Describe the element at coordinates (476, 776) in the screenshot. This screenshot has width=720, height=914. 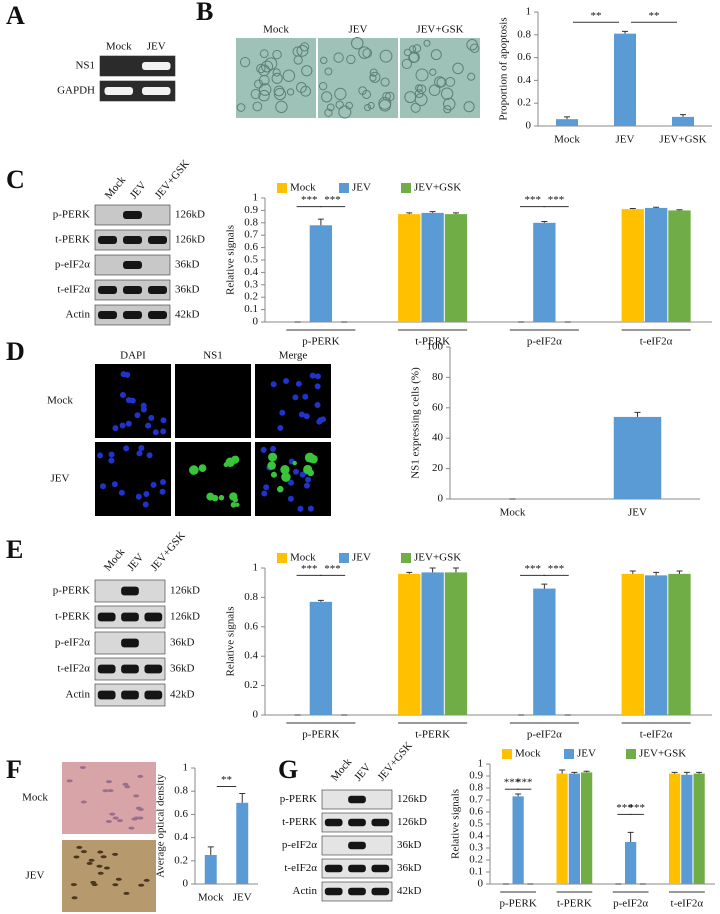
I see `y-tick-label: 0.9` at that location.